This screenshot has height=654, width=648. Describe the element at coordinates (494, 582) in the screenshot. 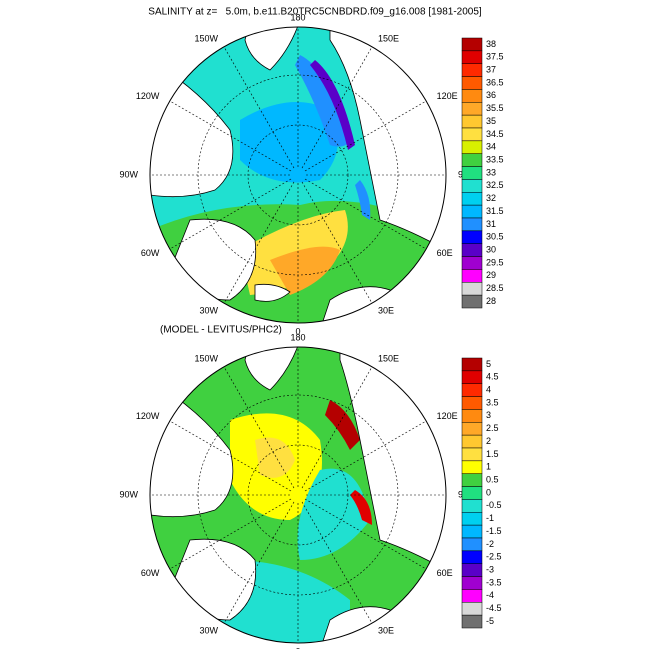

I see `colorbar-label: -3.5` at that location.